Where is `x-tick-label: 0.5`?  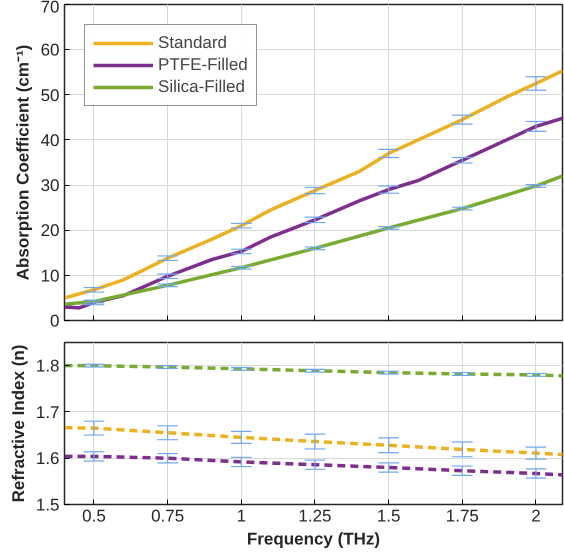 x-tick-label: 0.5 is located at coordinates (94, 516).